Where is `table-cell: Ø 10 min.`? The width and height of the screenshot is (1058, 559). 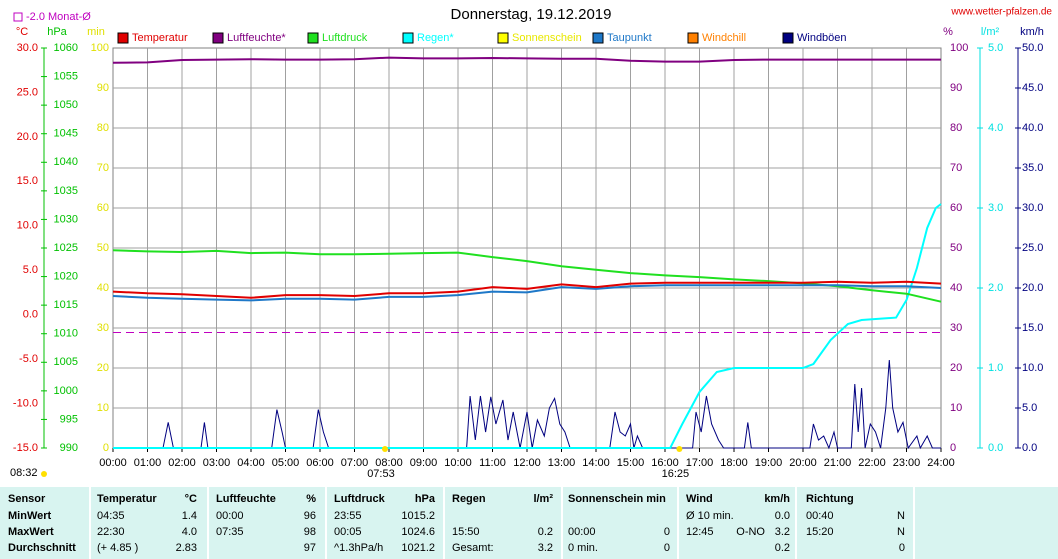
table-cell: Ø 10 min. is located at coordinates (710, 516).